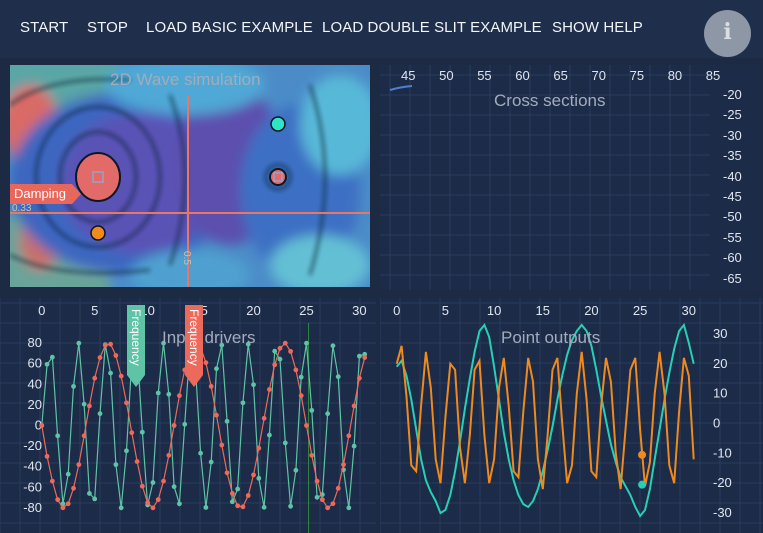  What do you see at coordinates (640, 310) in the screenshot?
I see `x-tick-label: 25` at bounding box center [640, 310].